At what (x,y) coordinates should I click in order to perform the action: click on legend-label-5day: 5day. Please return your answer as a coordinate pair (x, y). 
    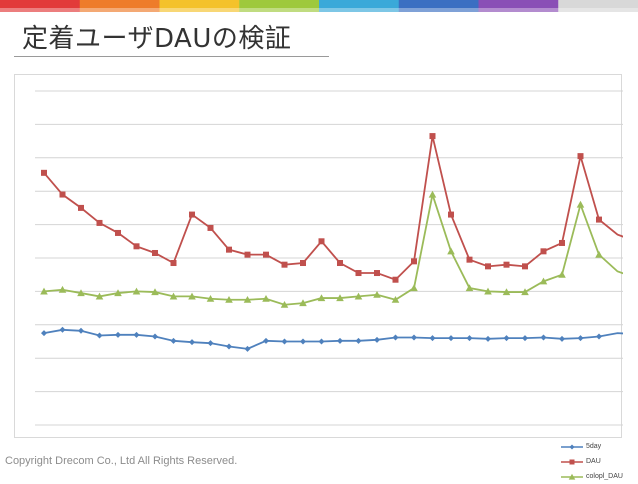
    Looking at the image, I should click on (594, 446).